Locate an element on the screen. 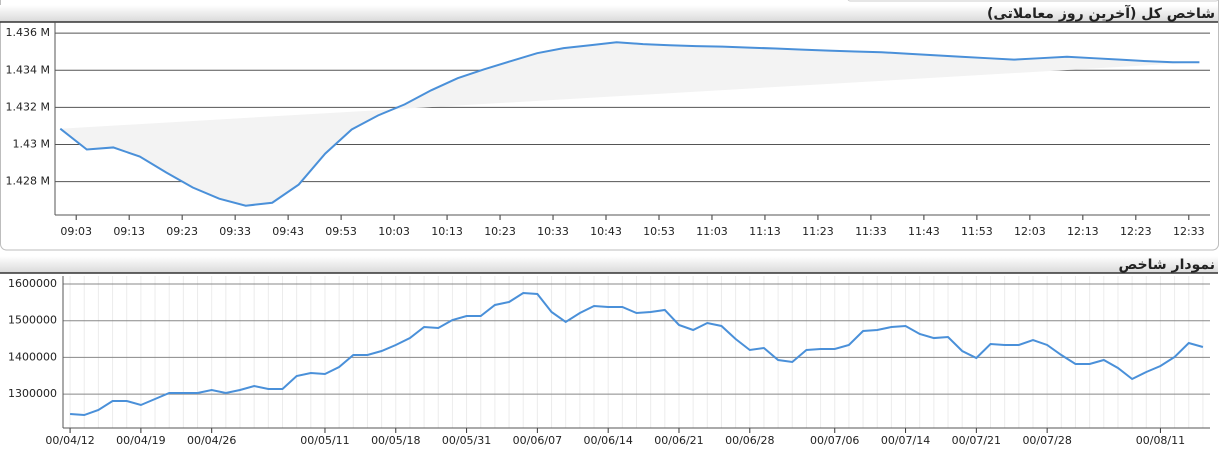 The image size is (1226, 462). y-tick-label: 1300000 is located at coordinates (32, 393).